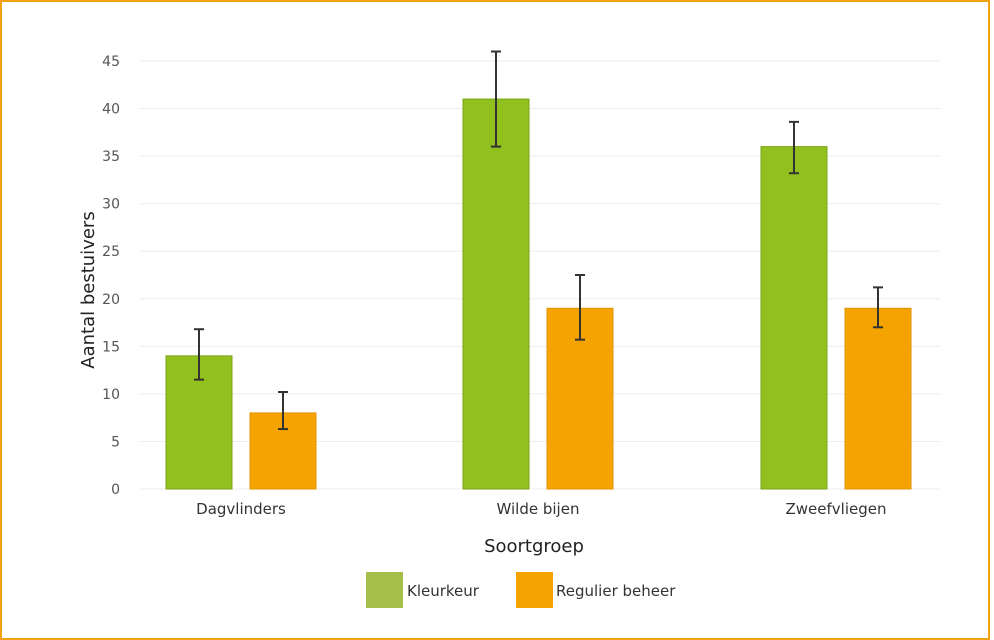 Image resolution: width=994 pixels, height=640 pixels. What do you see at coordinates (88, 289) in the screenshot?
I see `y-axis-label: Aantal bestuivers` at bounding box center [88, 289].